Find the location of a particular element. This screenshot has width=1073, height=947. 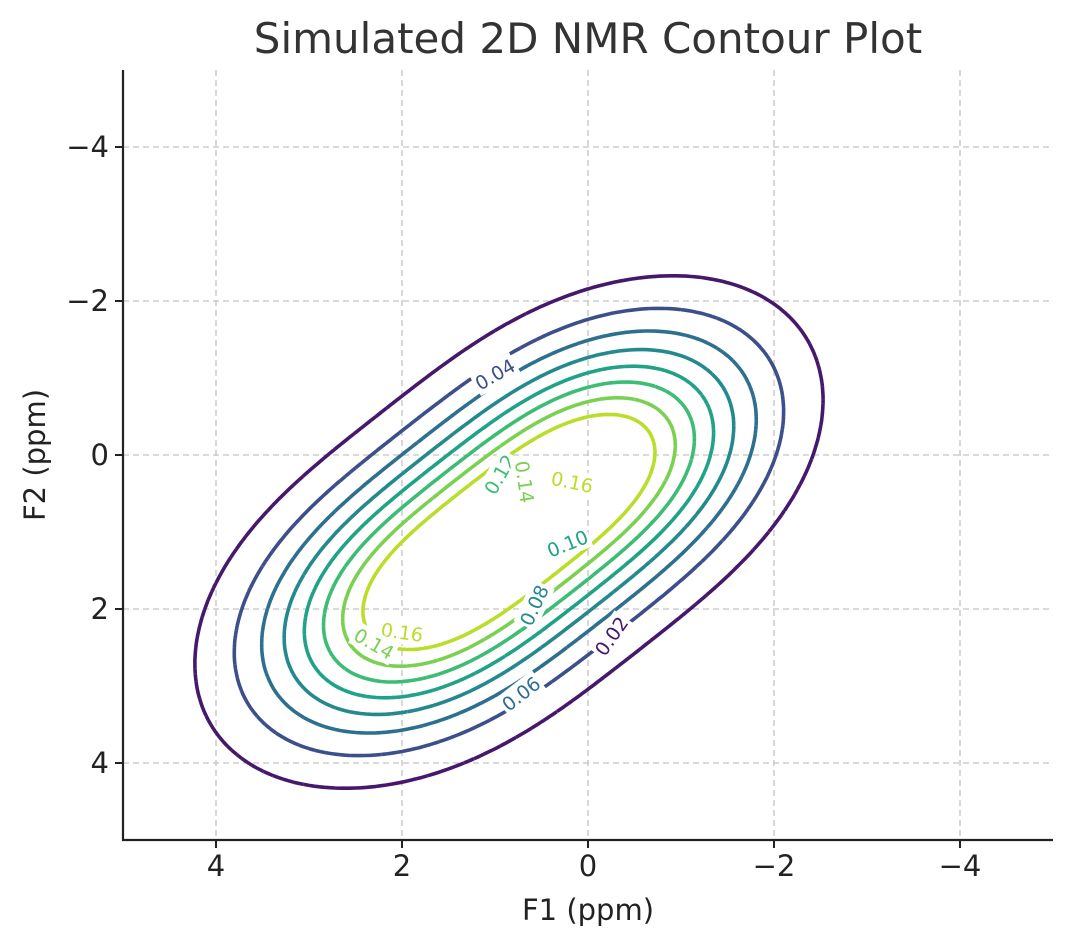

contour-label: 0.02 is located at coordinates (611, 636).